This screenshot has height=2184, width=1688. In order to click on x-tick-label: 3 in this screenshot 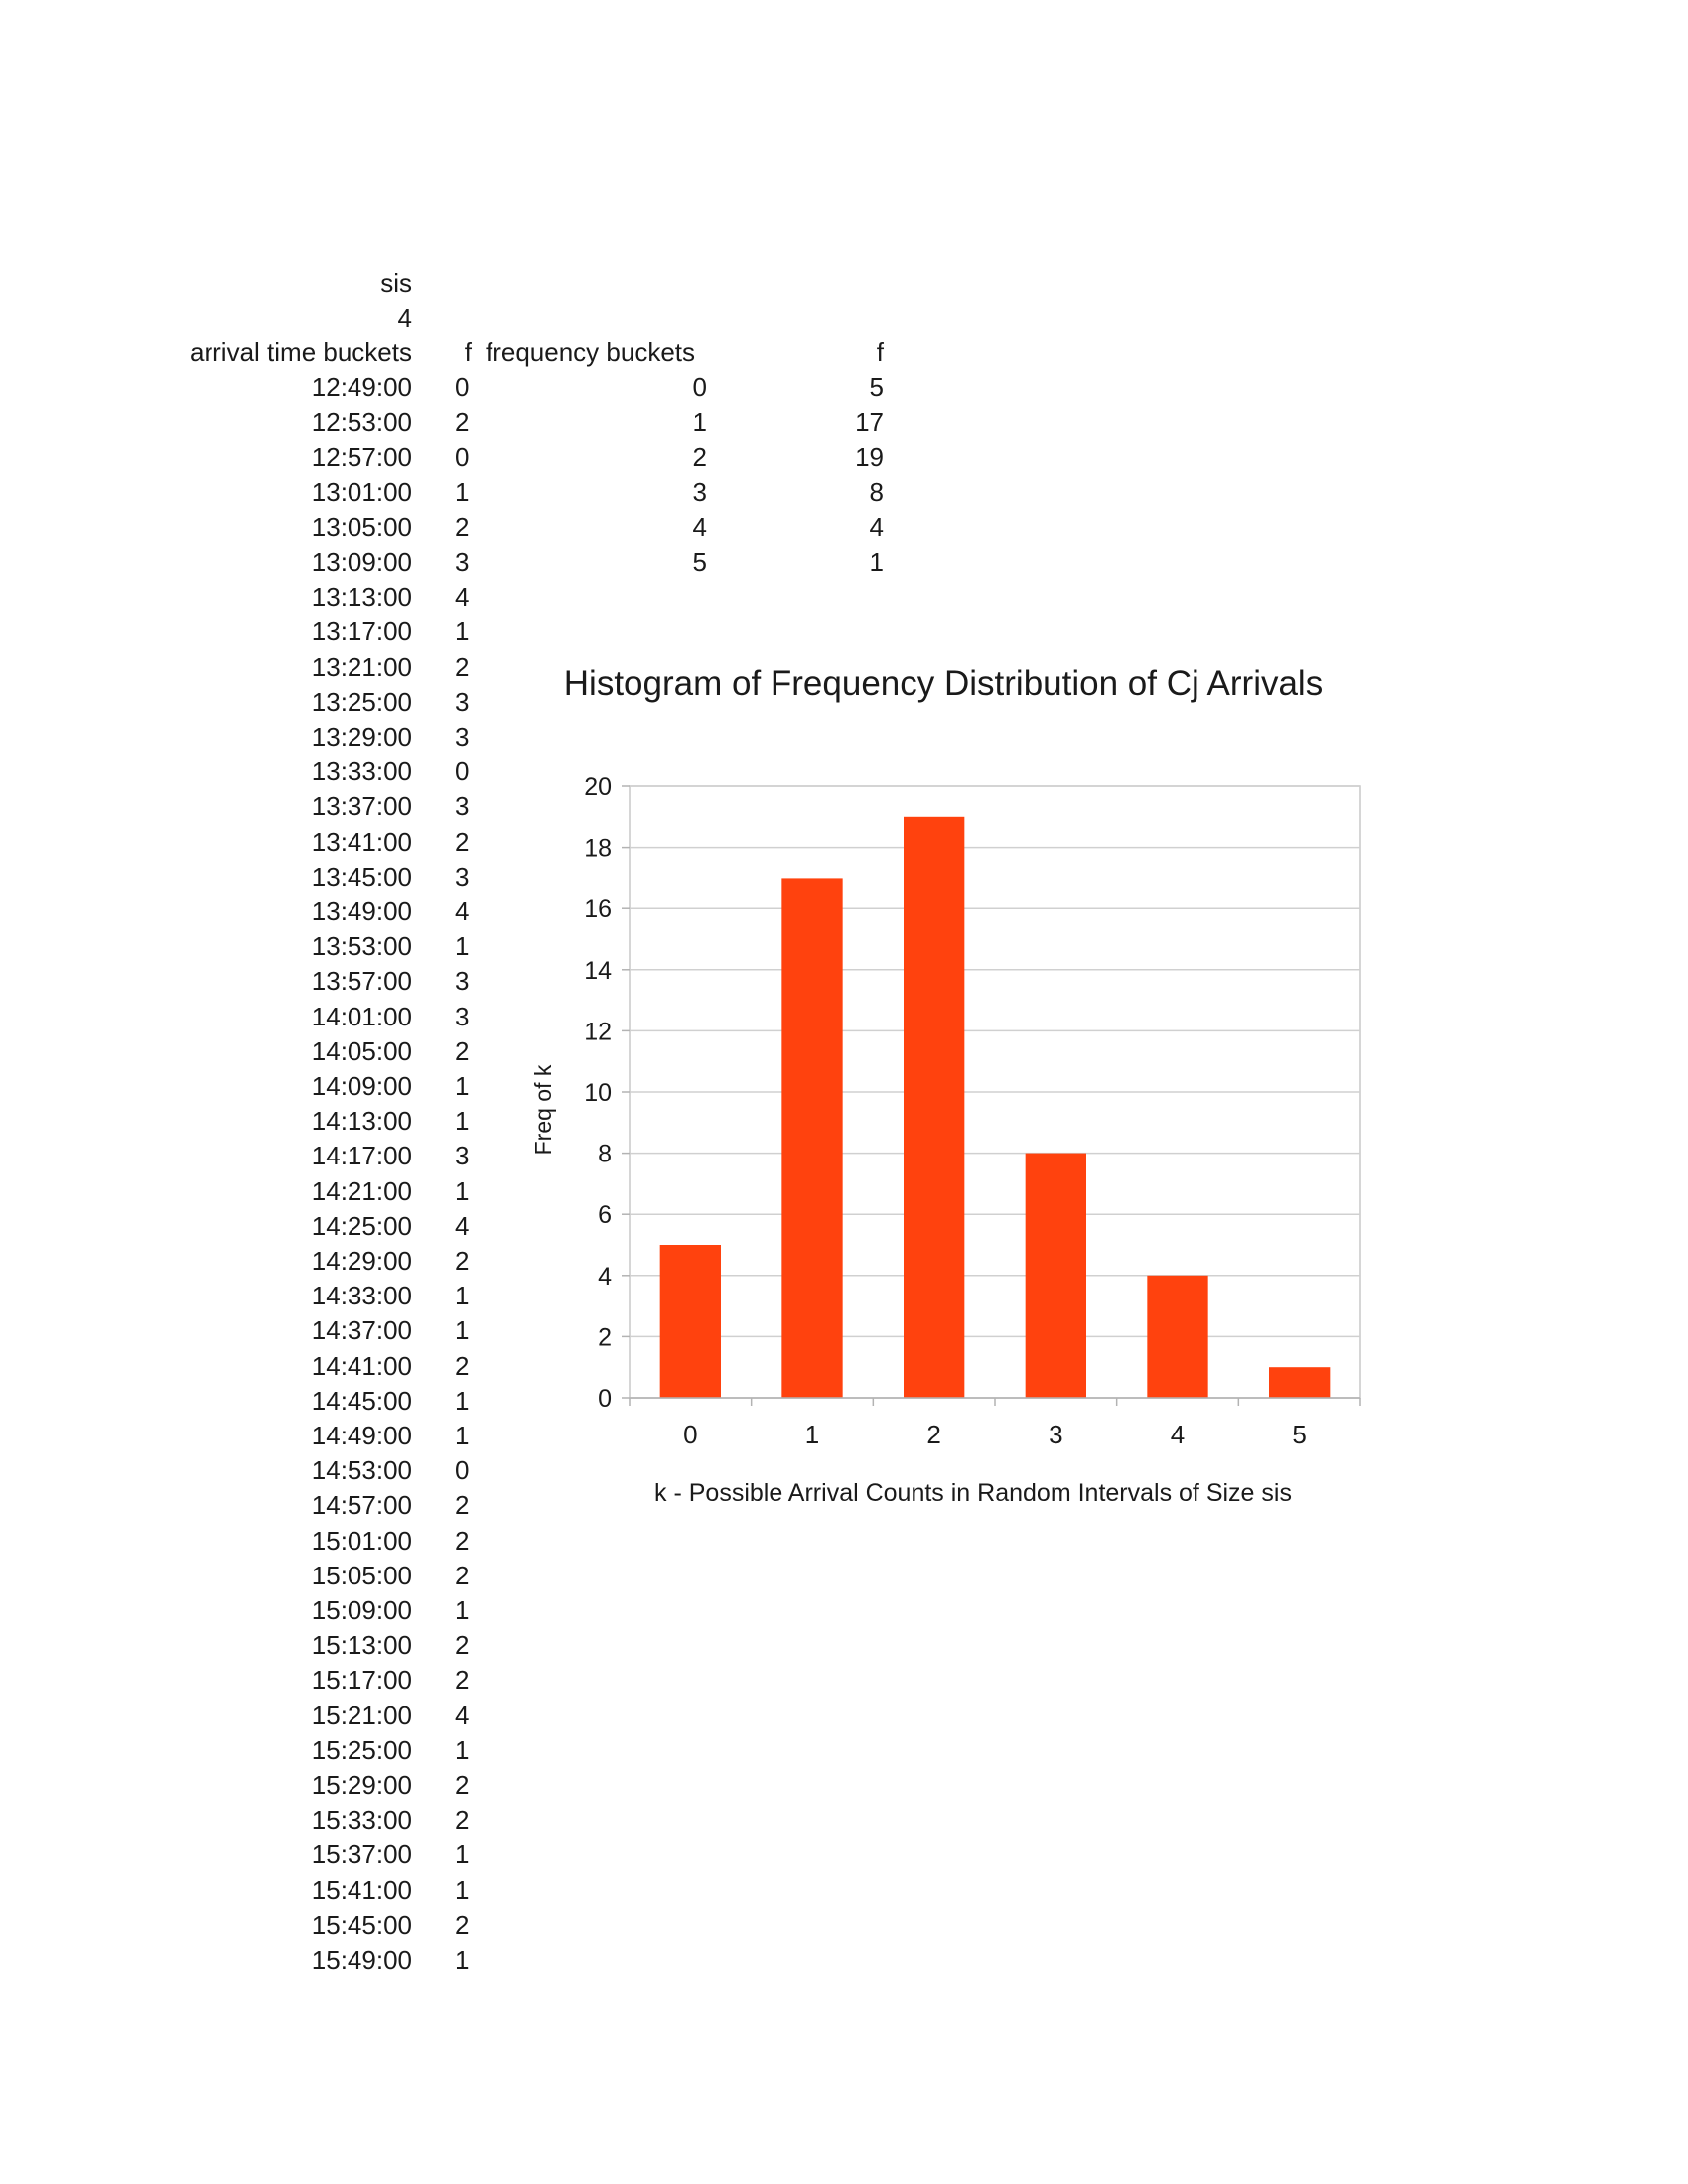, I will do `click(1055, 1434)`.